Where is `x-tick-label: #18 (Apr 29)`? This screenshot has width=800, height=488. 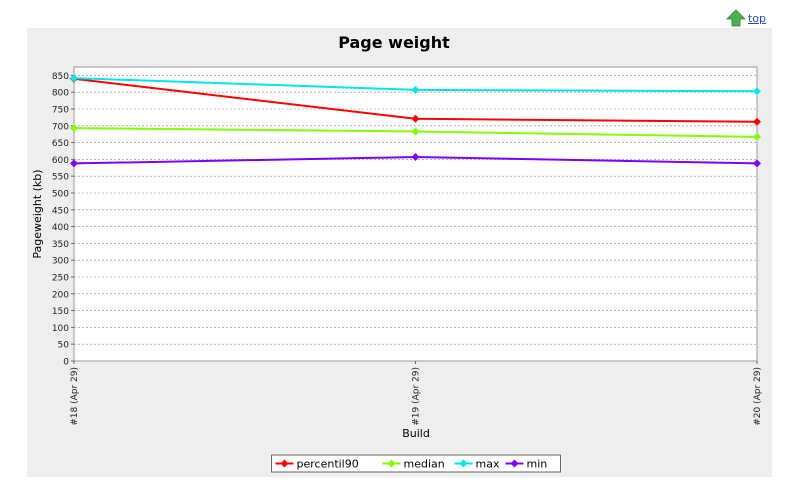 x-tick-label: #18 (Apr 29) is located at coordinates (75, 396).